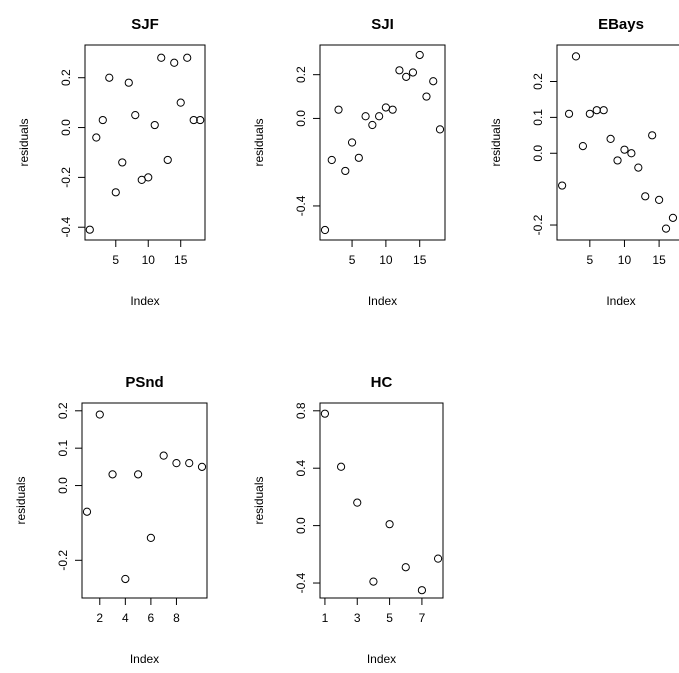 The image size is (679, 673). I want to click on panel-title: HC, so click(382, 382).